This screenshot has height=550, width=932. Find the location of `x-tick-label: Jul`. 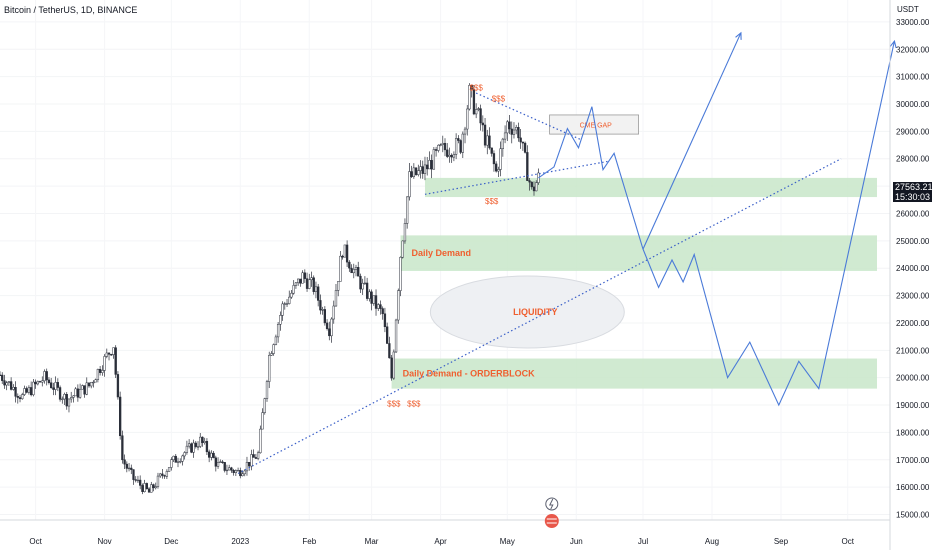

x-tick-label: Jul is located at coordinates (643, 541).